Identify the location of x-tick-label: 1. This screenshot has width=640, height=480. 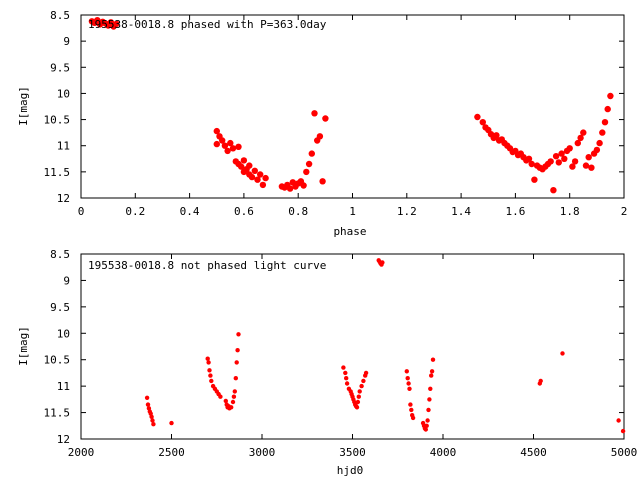
(352, 211).